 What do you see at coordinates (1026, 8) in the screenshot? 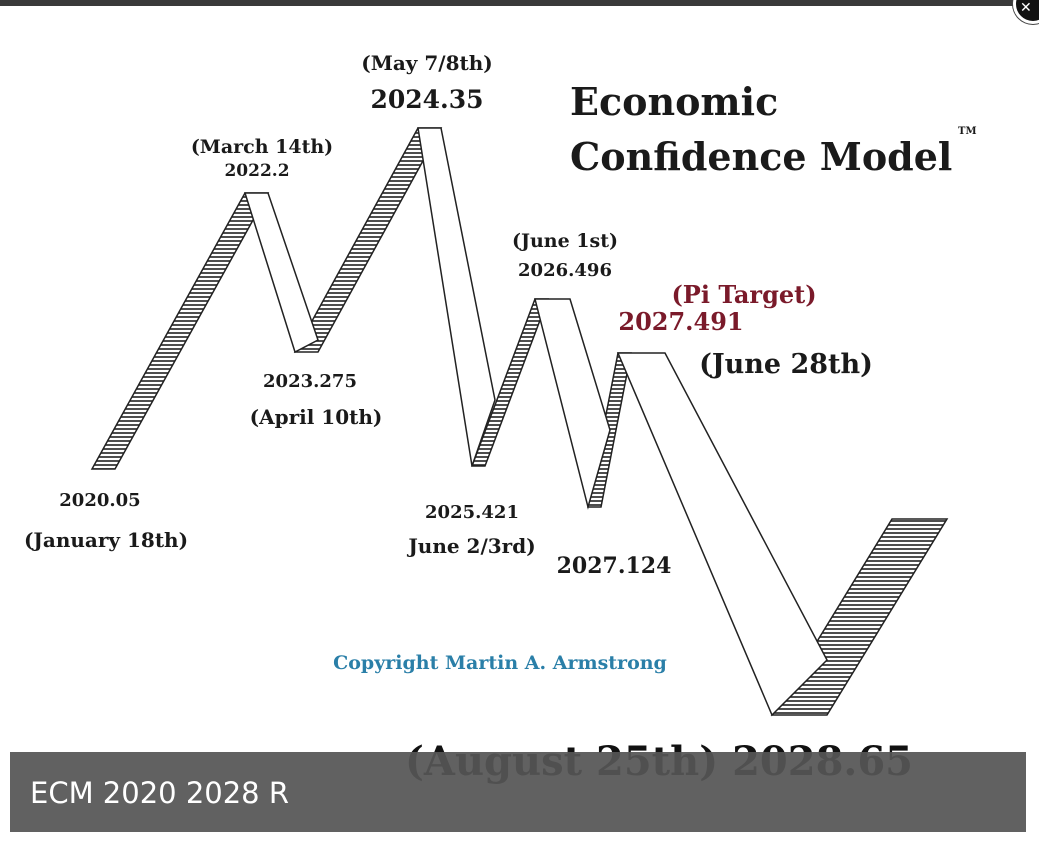
I see `close-icon: ✕` at bounding box center [1026, 8].